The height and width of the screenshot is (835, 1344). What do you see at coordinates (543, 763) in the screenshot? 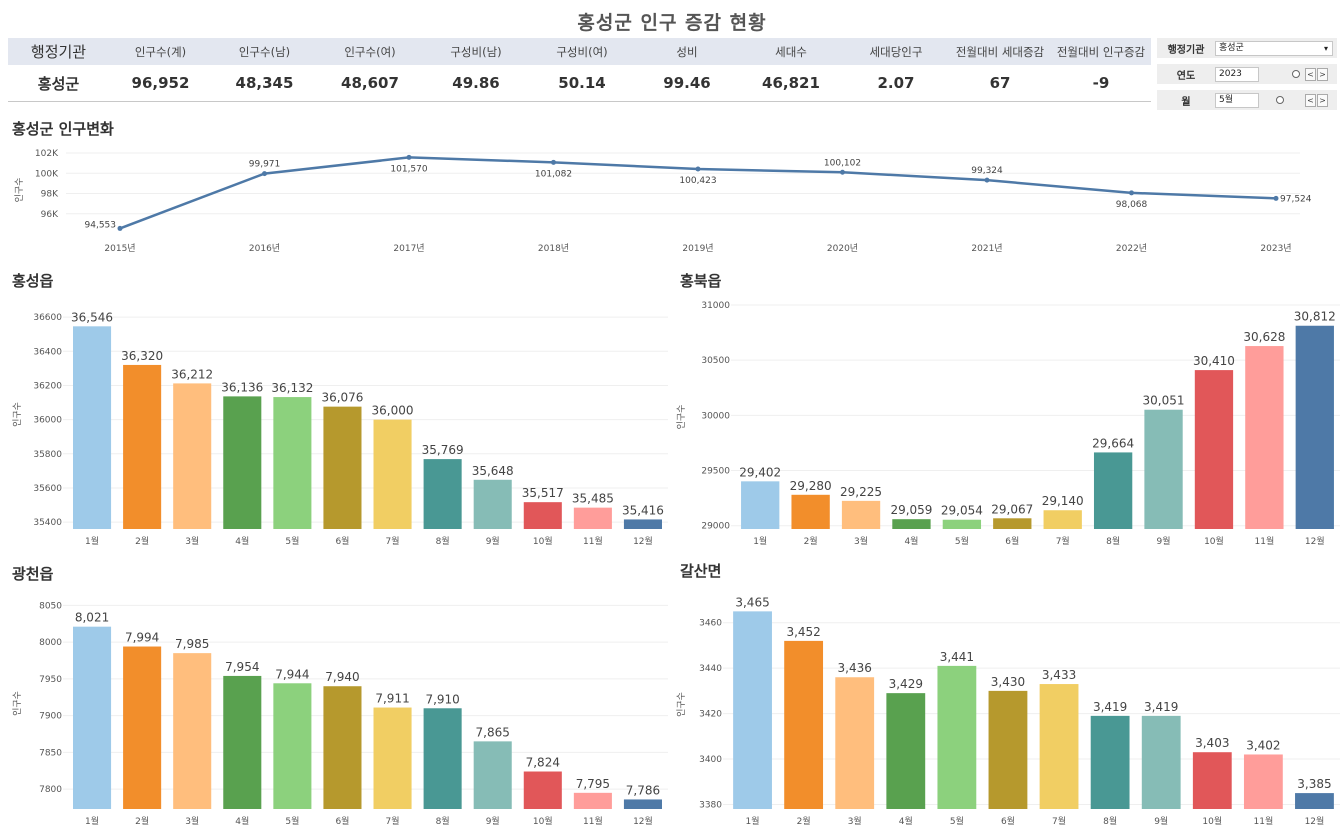
I see `data-label: 7,824` at bounding box center [543, 763].